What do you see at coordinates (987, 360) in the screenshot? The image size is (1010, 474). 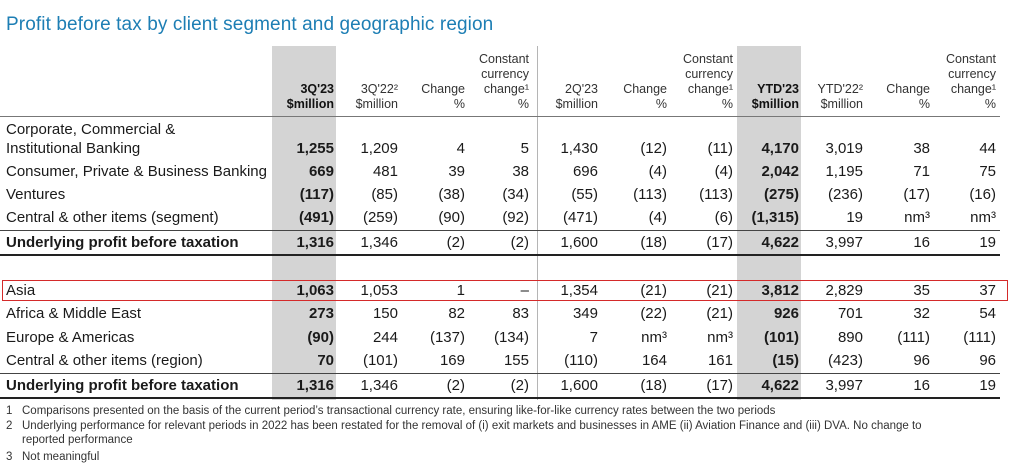 I see `table-cell: 96` at bounding box center [987, 360].